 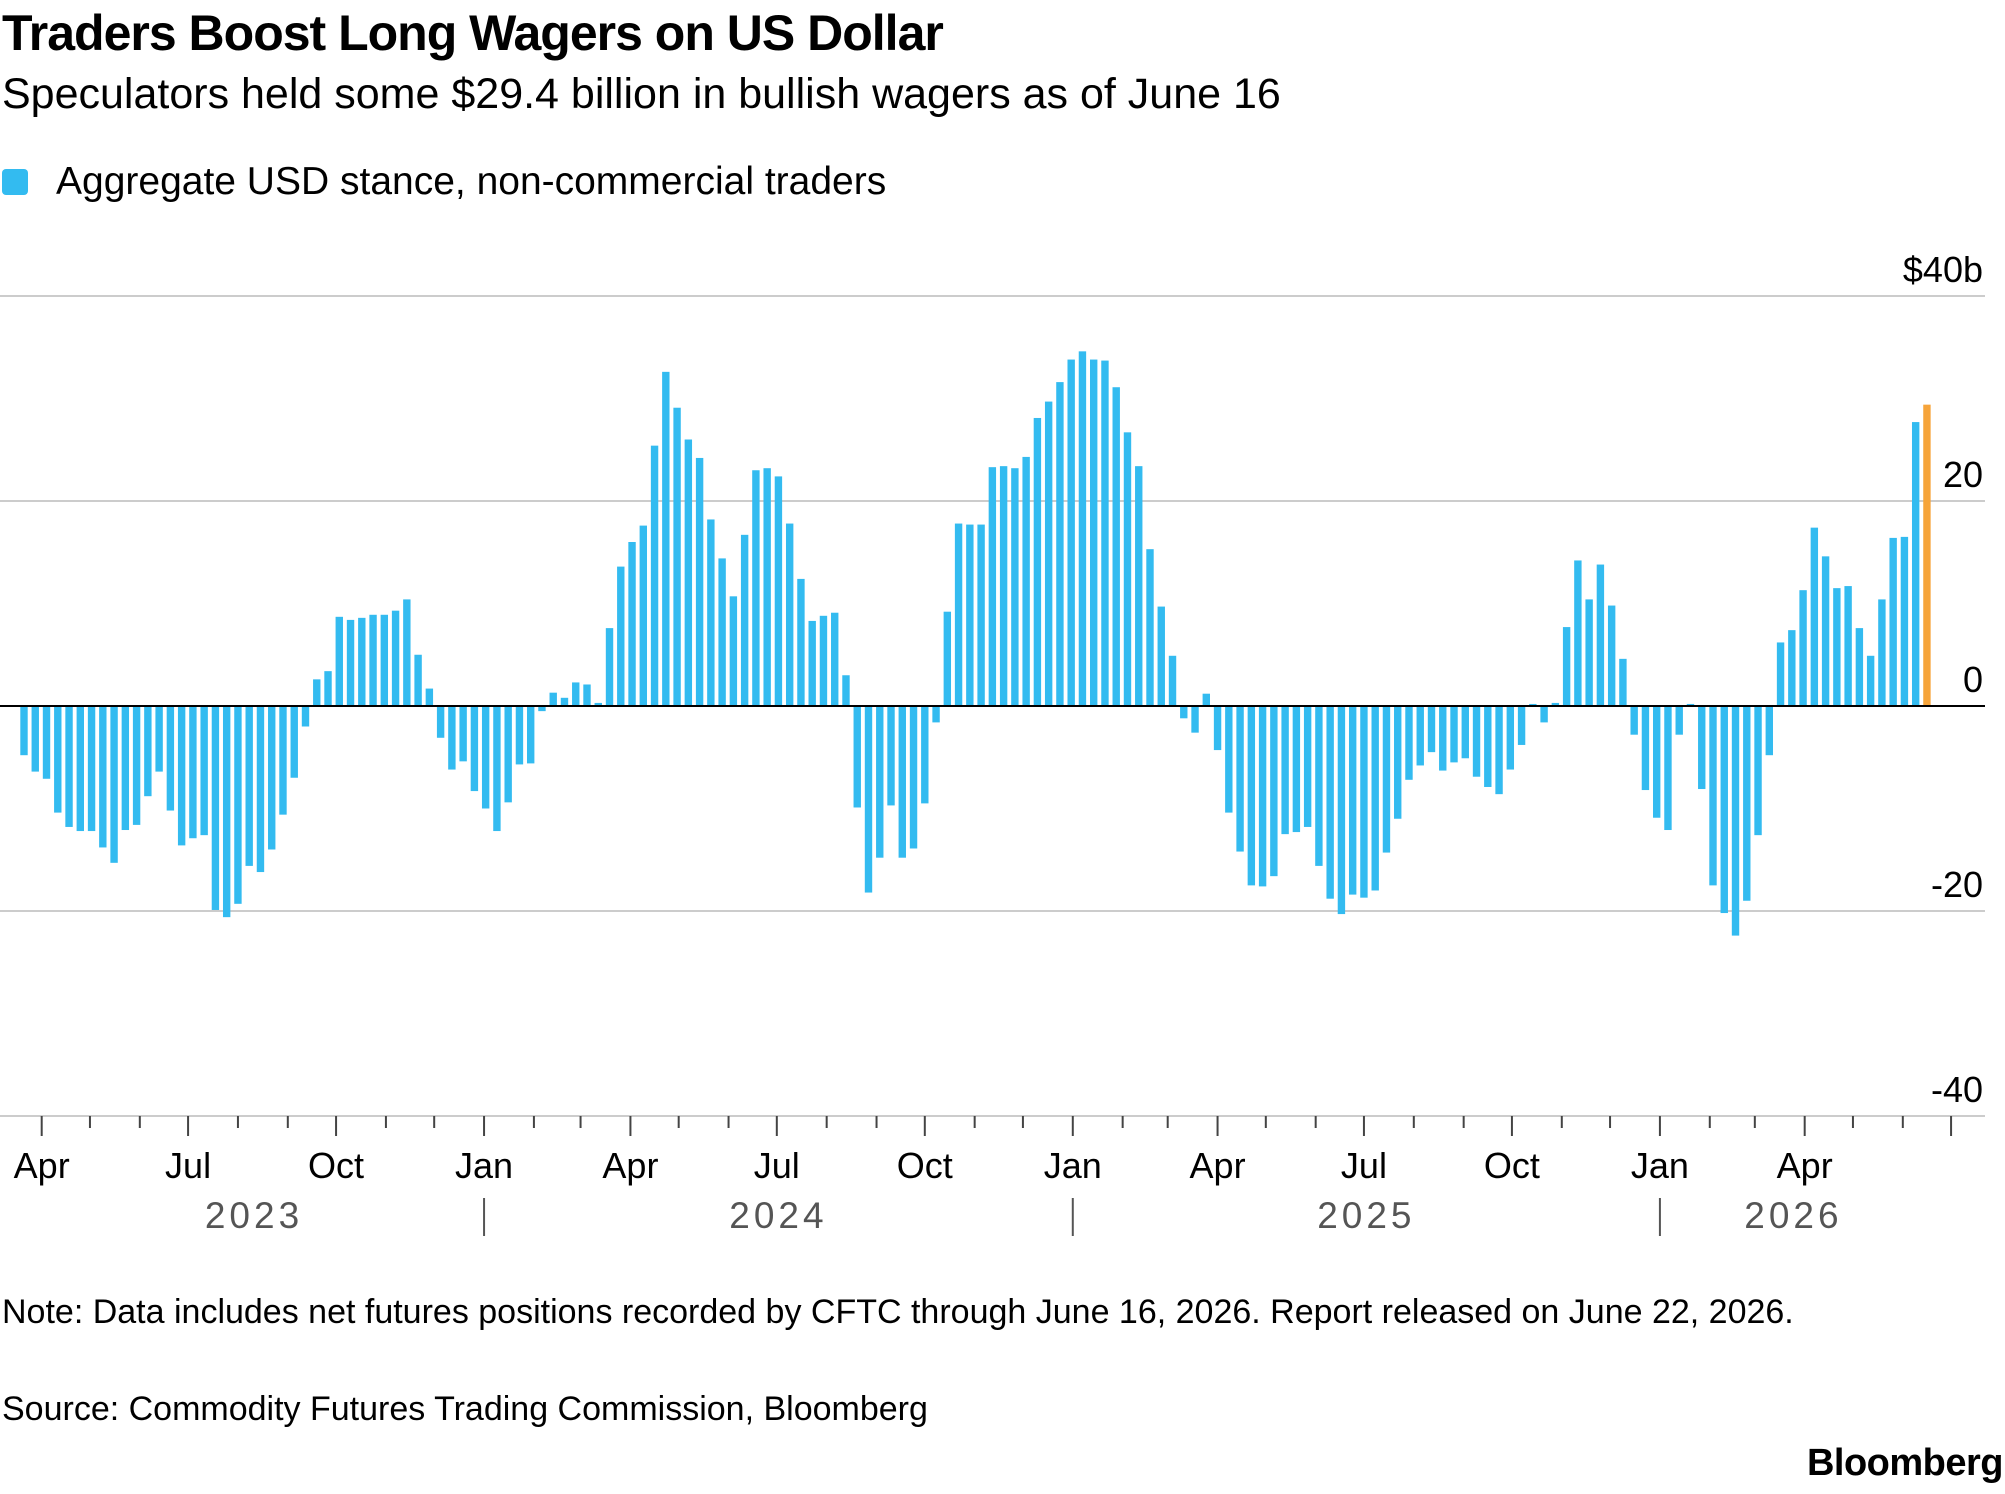 I want to click on y-tick-label: $40b, so click(x=1943, y=269).